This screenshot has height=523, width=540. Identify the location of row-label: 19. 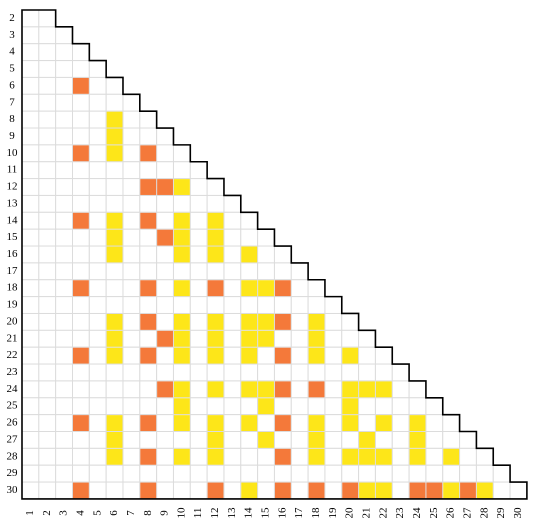
(13, 305).